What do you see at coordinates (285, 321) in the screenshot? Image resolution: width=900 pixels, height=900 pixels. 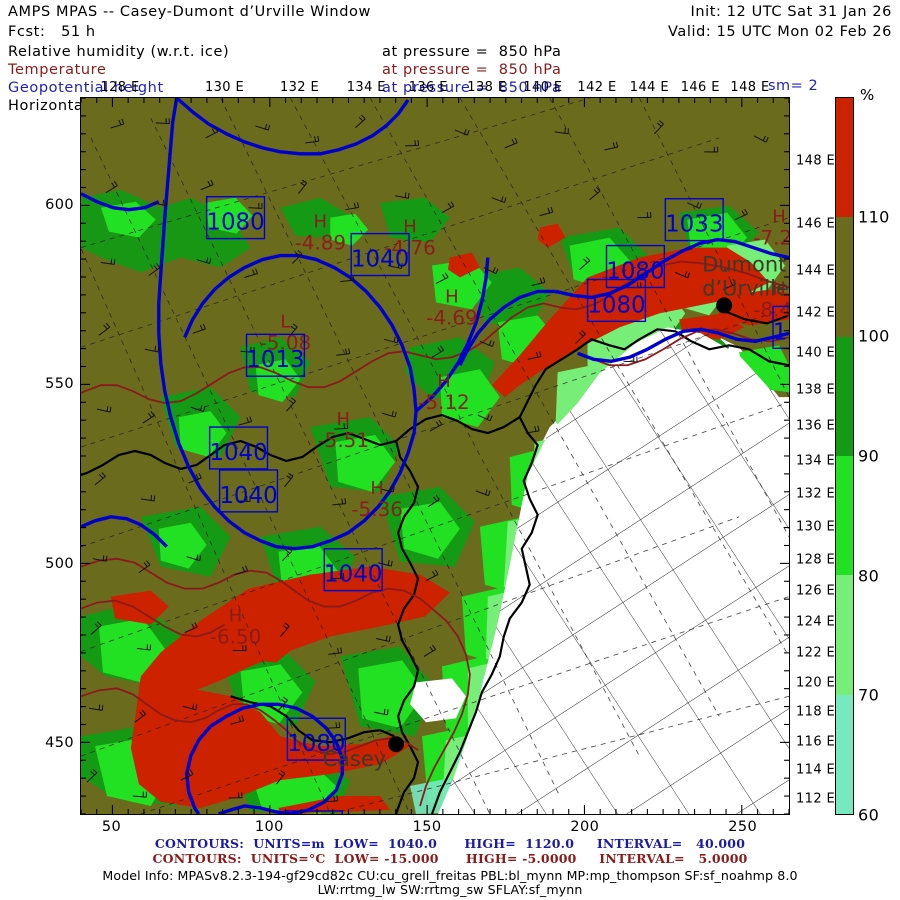 I see `svg-text: L` at bounding box center [285, 321].